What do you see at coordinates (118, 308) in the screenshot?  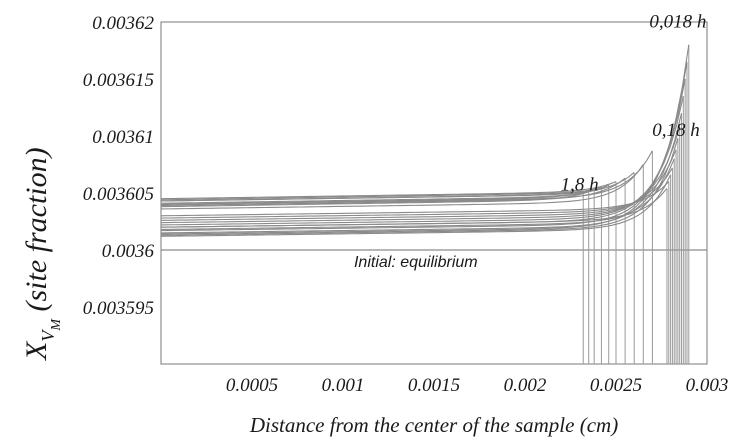 I see `y-tick-label: 0.003595` at bounding box center [118, 308].